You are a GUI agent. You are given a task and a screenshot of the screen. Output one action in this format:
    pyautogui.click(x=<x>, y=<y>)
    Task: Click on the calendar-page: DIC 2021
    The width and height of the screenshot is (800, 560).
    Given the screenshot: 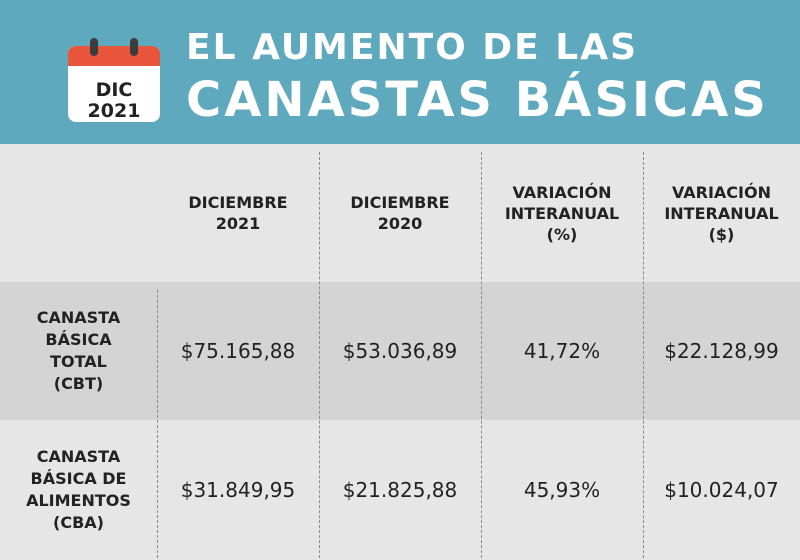 What is the action you would take?
    pyautogui.click(x=114, y=84)
    